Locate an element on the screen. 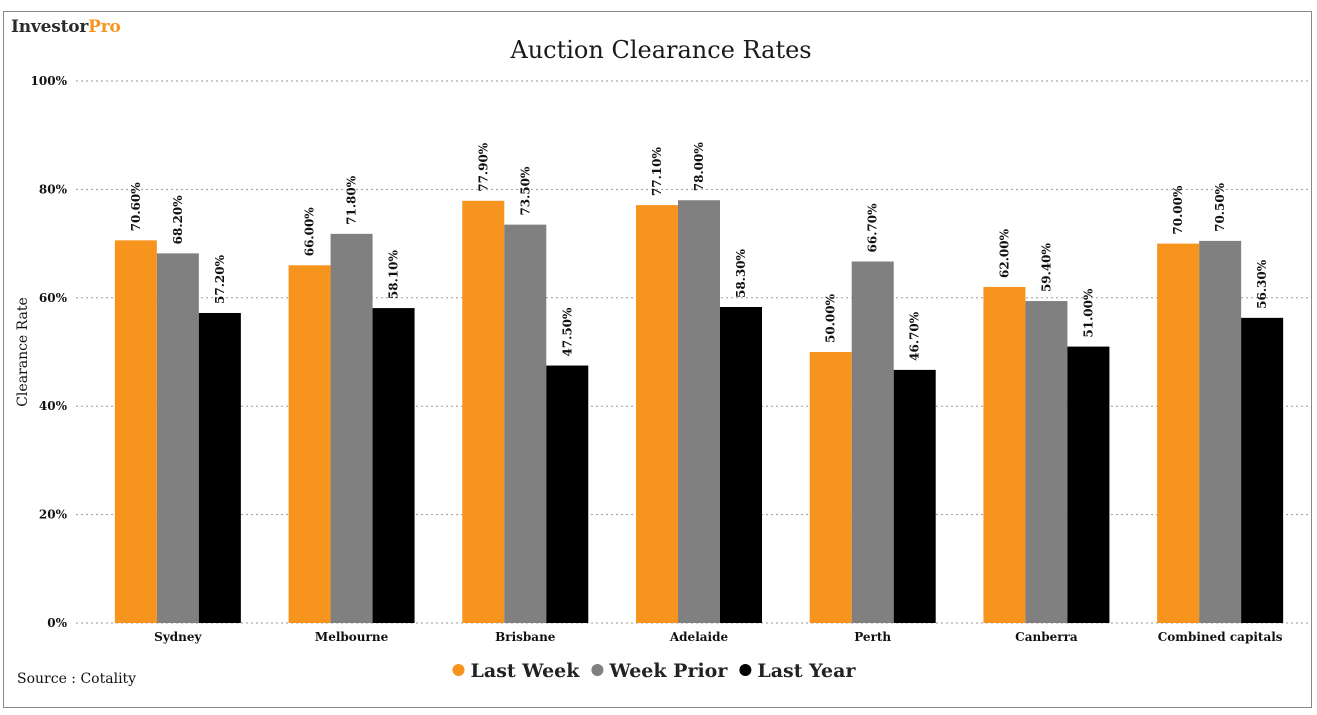 The image size is (1317, 715). y-tick-label: 20% is located at coordinates (53, 515).